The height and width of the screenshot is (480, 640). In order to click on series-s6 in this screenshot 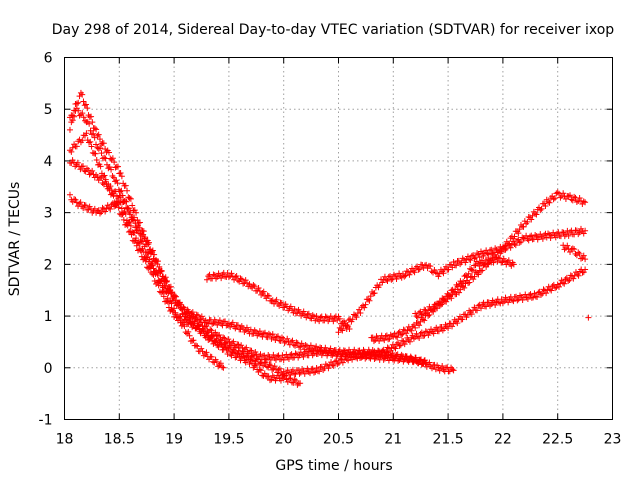, I will do `click(278, 300)`.